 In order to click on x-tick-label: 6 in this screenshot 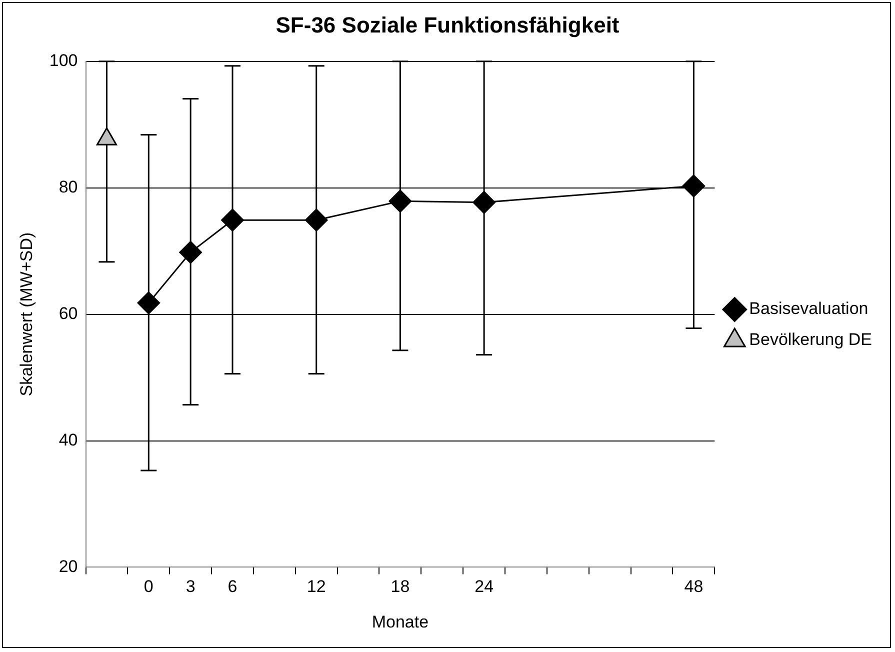, I will do `click(233, 586)`.